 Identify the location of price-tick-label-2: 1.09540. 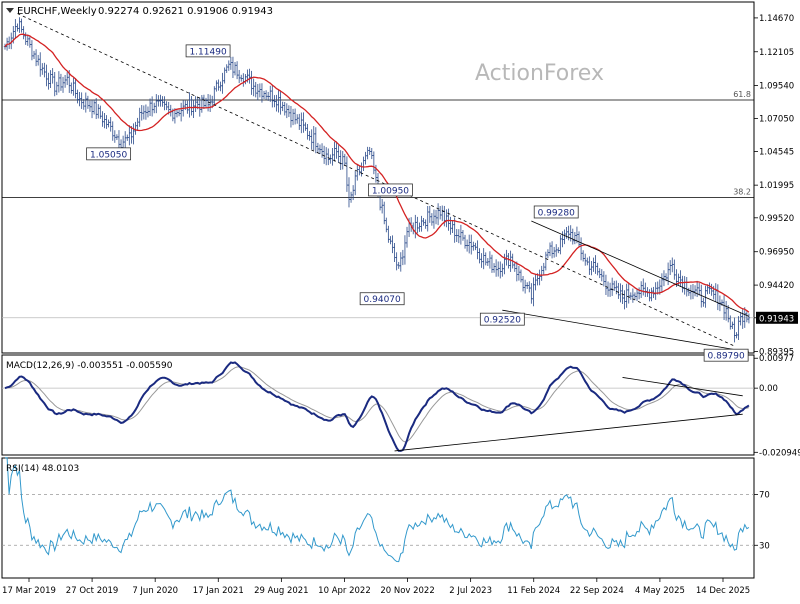
(776, 87).